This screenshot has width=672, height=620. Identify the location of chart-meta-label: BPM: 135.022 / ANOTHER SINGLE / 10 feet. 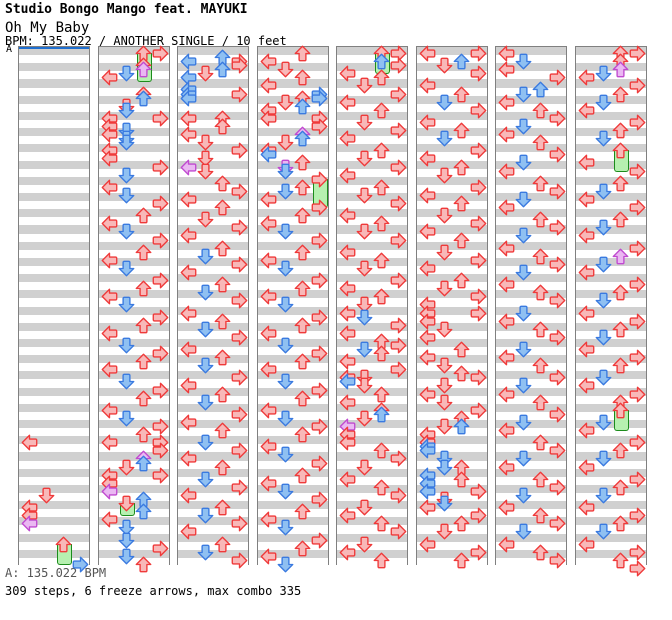
(146, 41).